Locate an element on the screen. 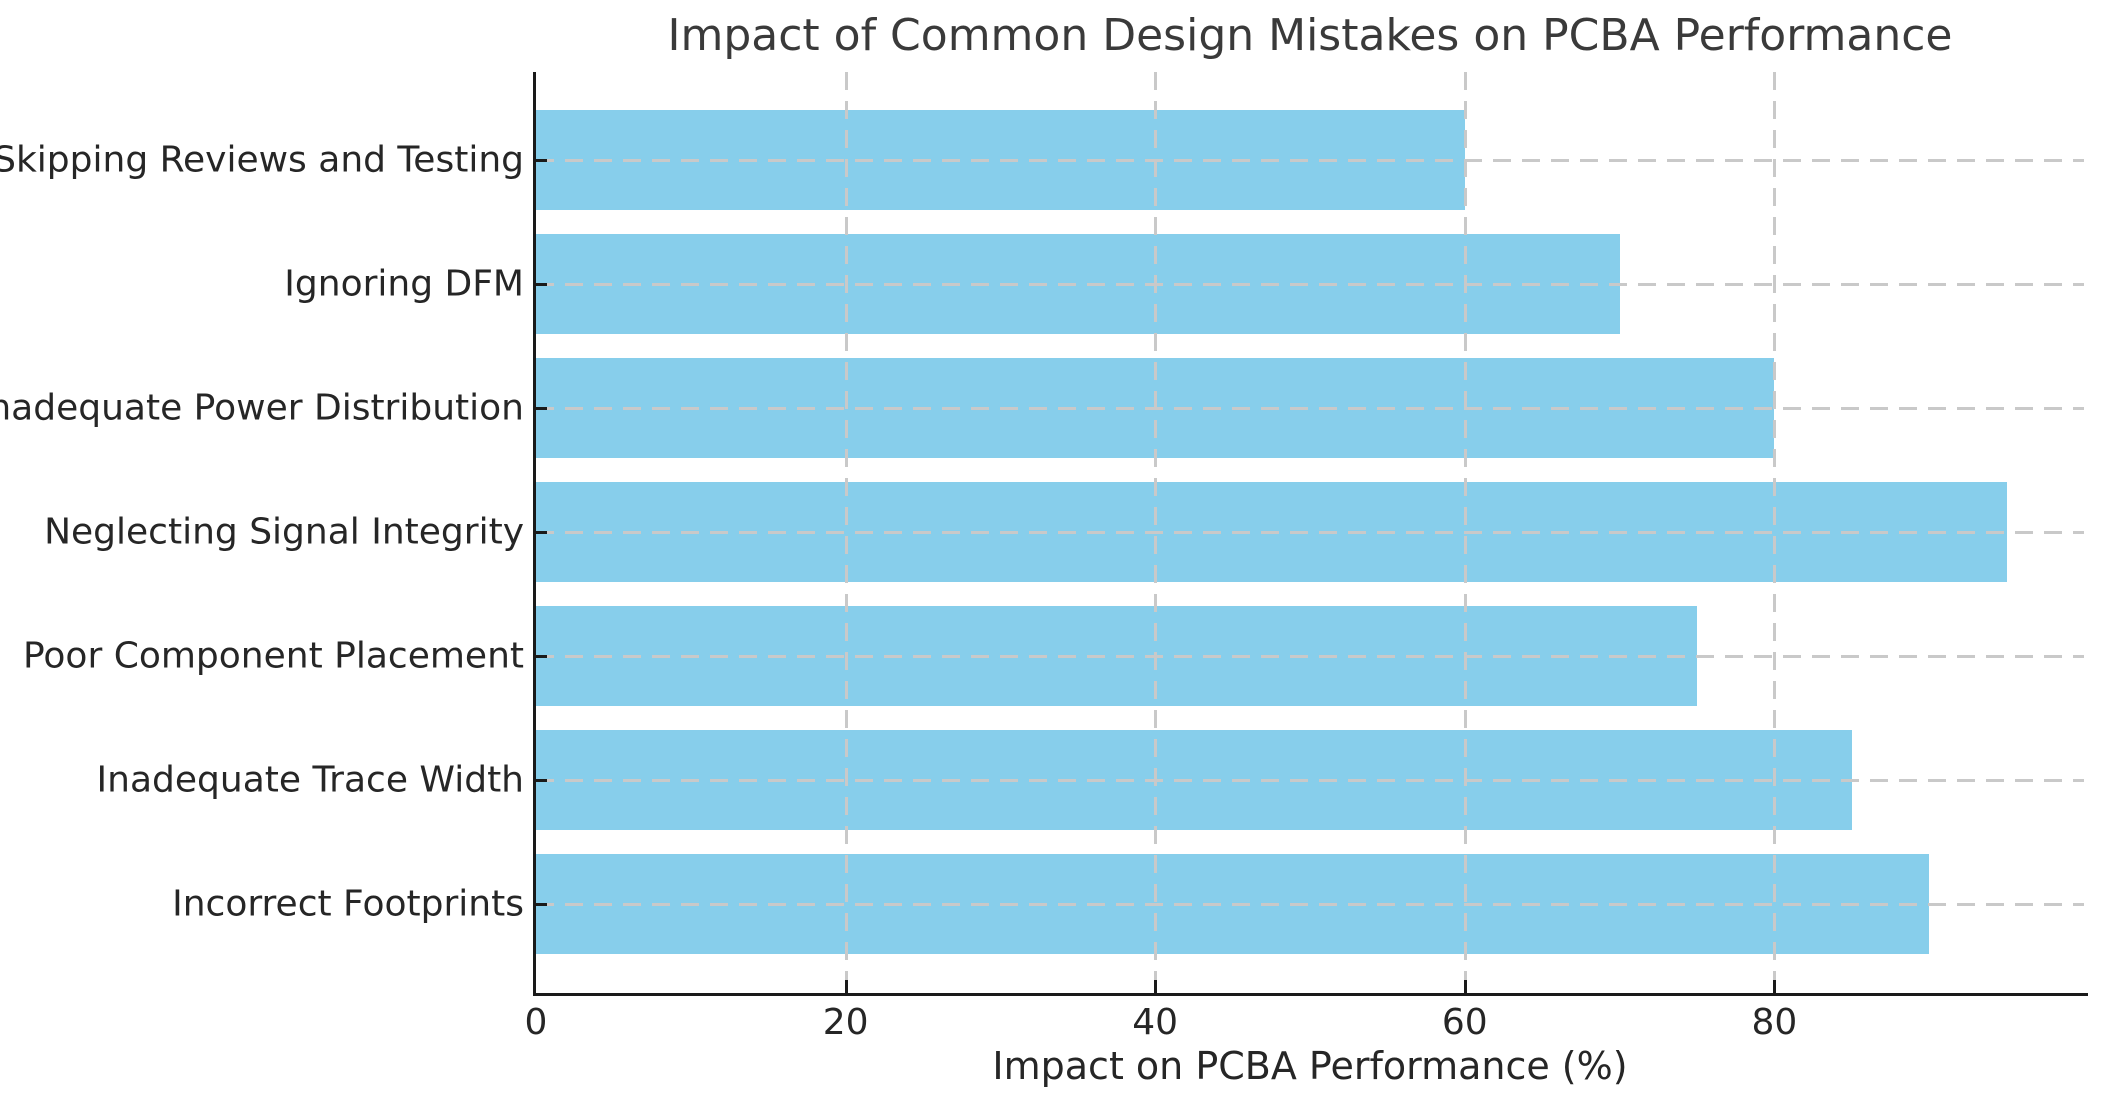  x-tick-label-20: 20 is located at coordinates (845, 1022).